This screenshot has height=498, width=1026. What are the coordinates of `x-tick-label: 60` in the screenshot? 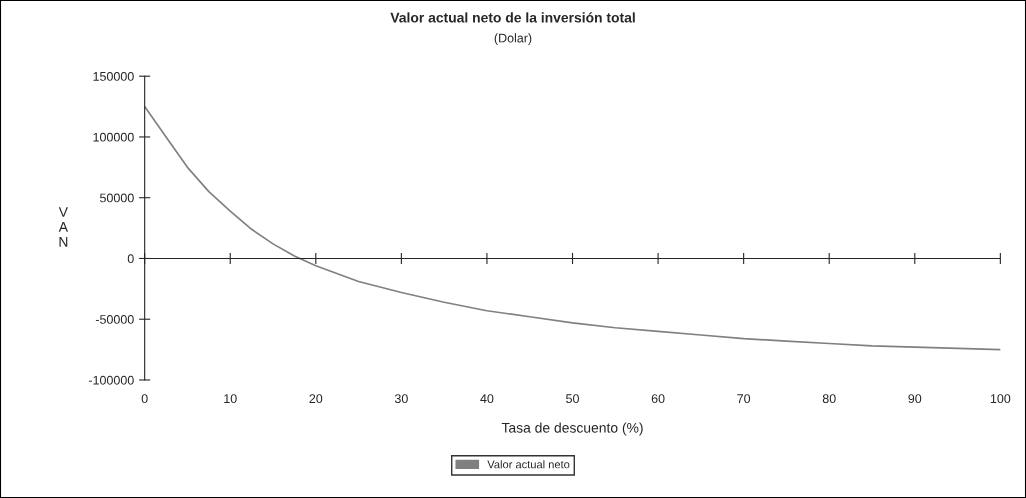 It's located at (658, 399).